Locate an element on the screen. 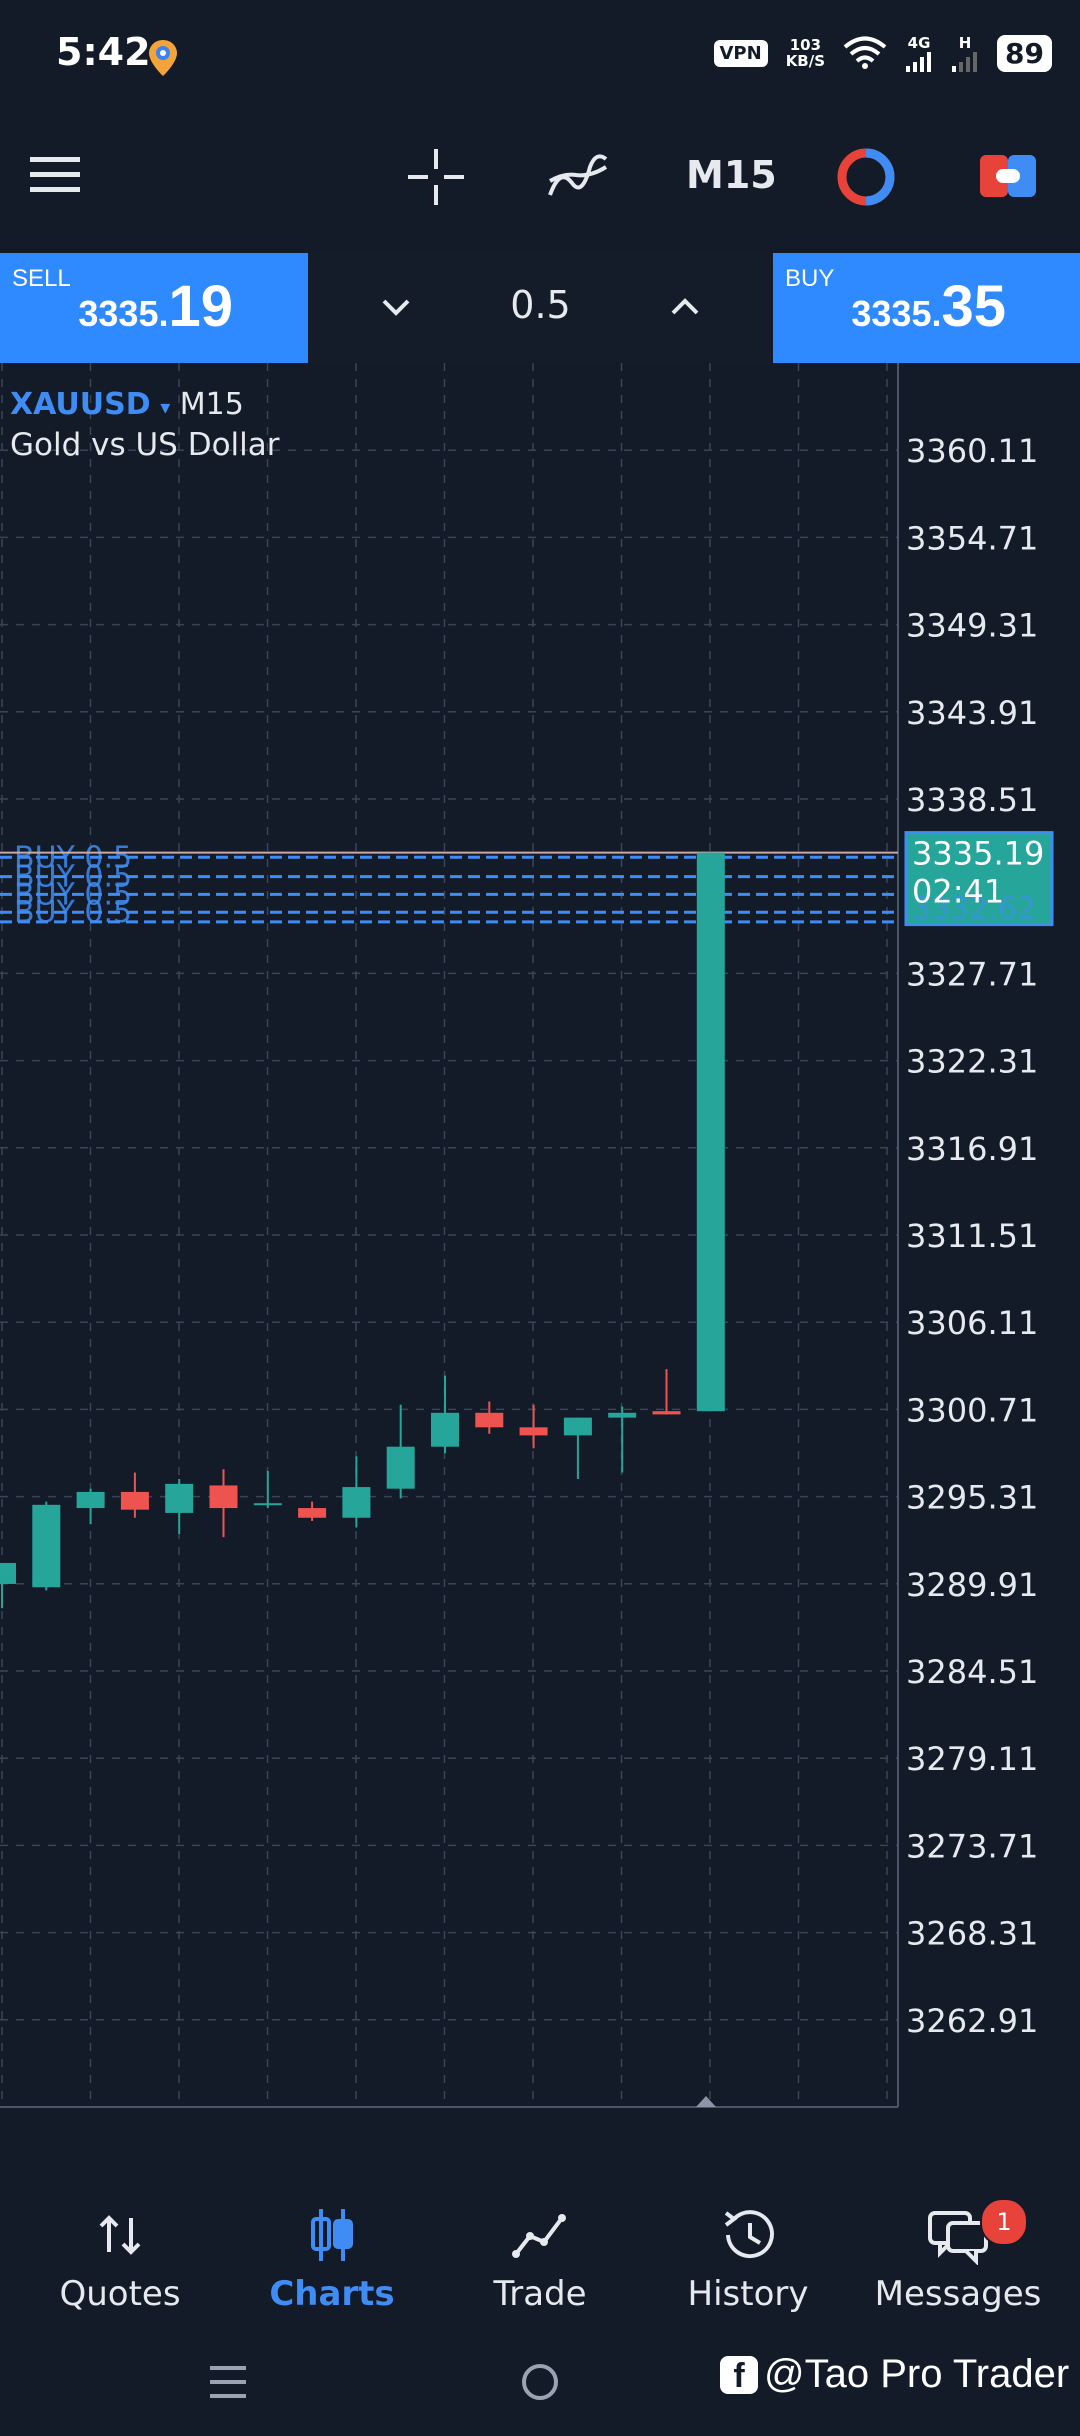 This screenshot has width=1080, height=2436. sell-button: SELL 3335.19 is located at coordinates (154, 308).